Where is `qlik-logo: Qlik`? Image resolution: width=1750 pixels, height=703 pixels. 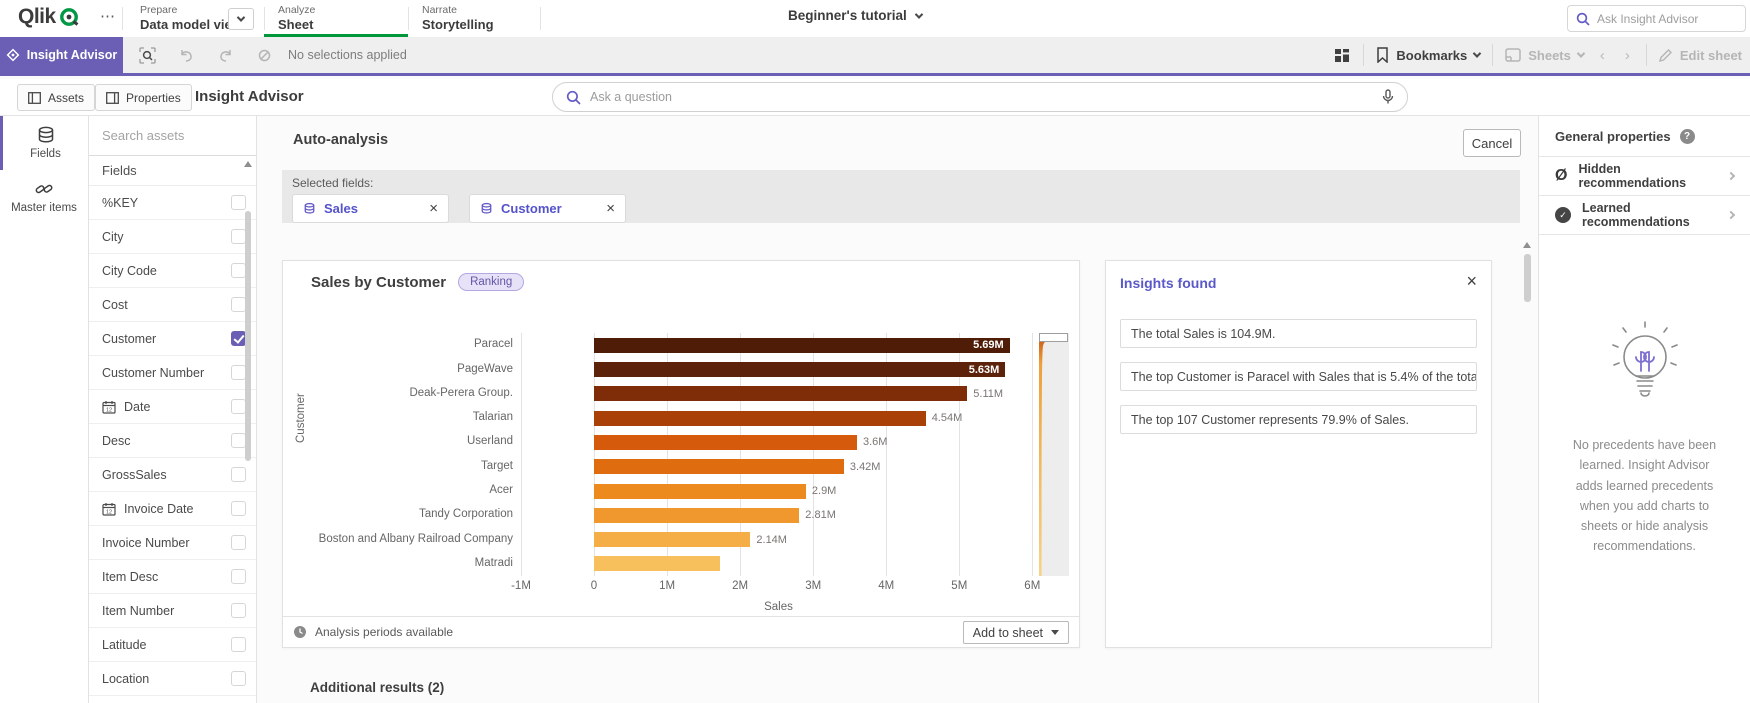
qlik-logo: Qlik is located at coordinates (50, 17).